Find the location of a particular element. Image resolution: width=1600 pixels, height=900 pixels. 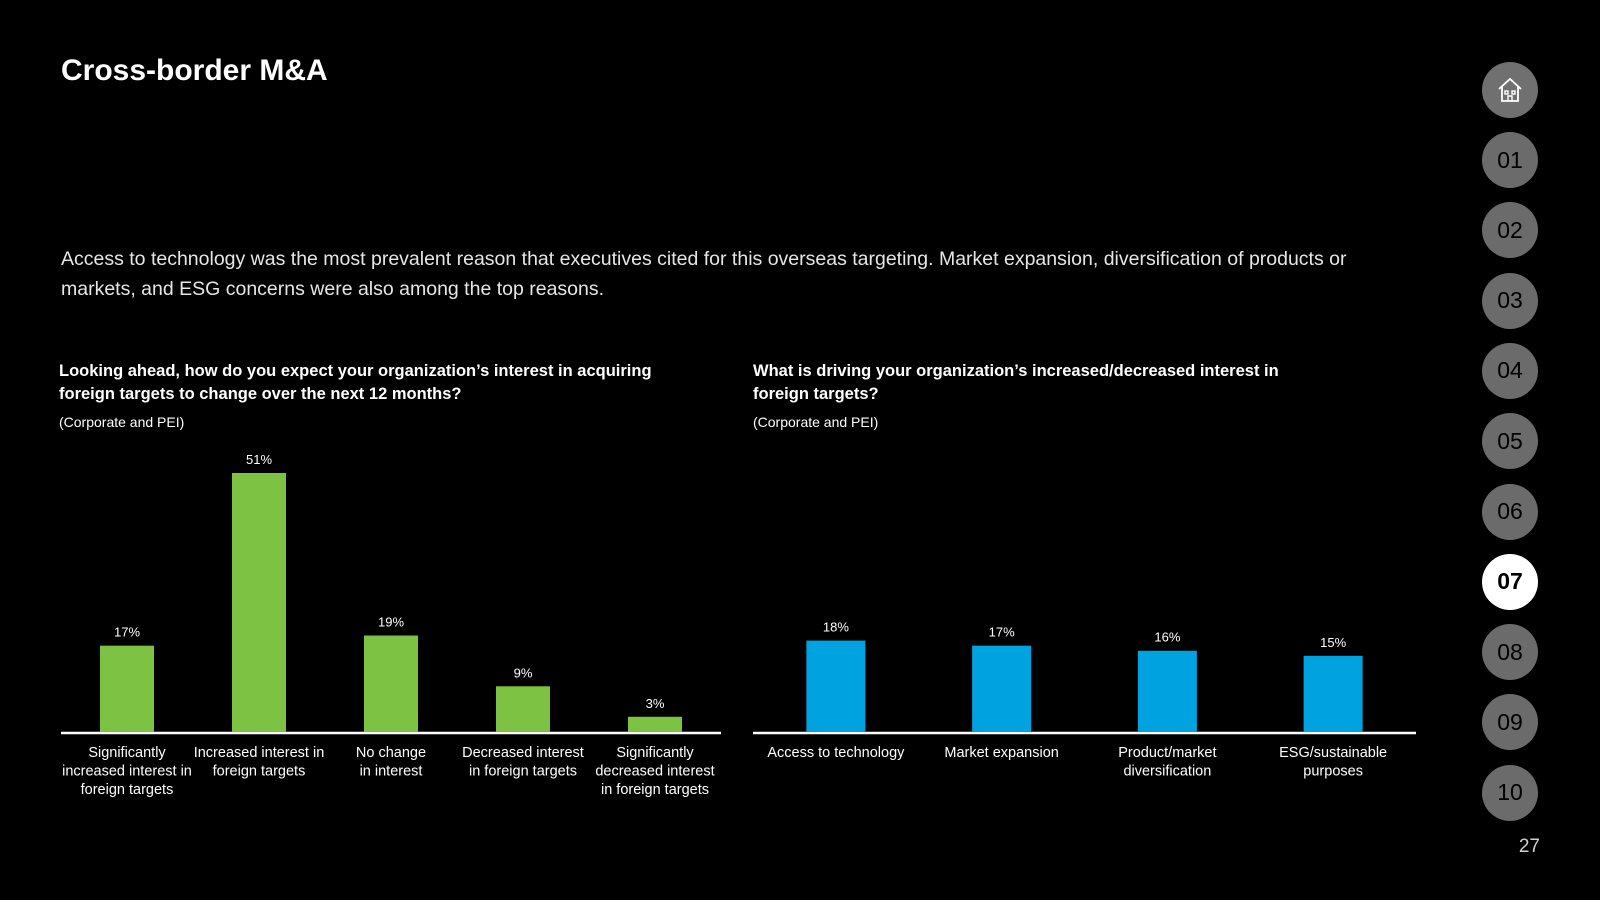

bar-value-label: 15% is located at coordinates (1333, 642).